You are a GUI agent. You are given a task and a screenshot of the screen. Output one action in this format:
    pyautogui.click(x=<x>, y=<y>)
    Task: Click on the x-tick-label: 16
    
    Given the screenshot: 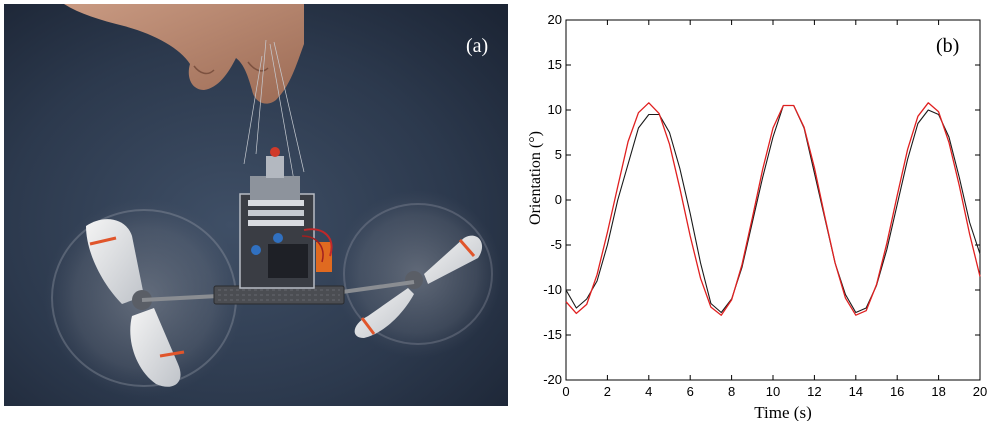 What is the action you would take?
    pyautogui.click(x=897, y=391)
    